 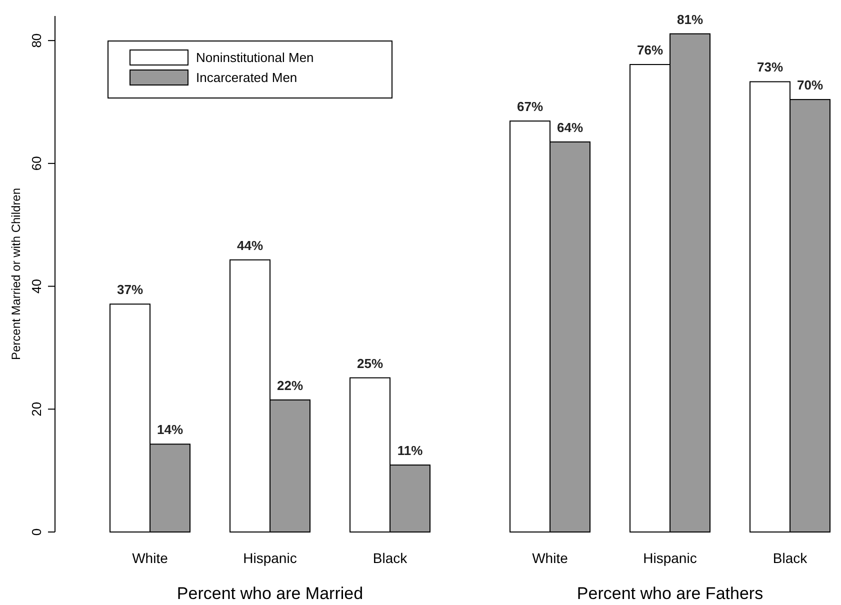 I want to click on y-tick-label: 60, so click(x=36, y=163).